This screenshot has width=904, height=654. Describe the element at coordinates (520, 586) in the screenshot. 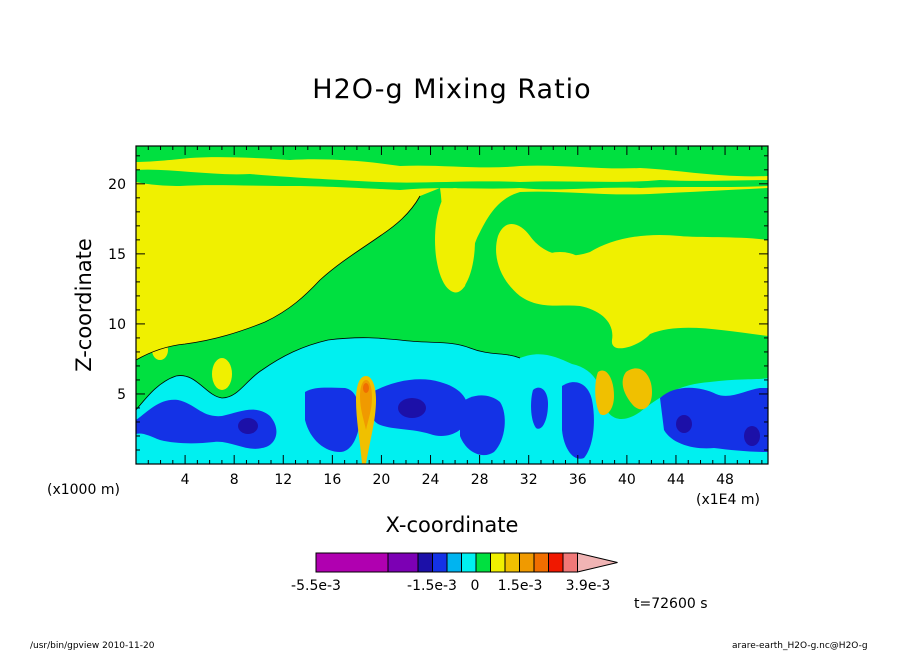

I see `colorbar-label: 1.5e-3` at that location.